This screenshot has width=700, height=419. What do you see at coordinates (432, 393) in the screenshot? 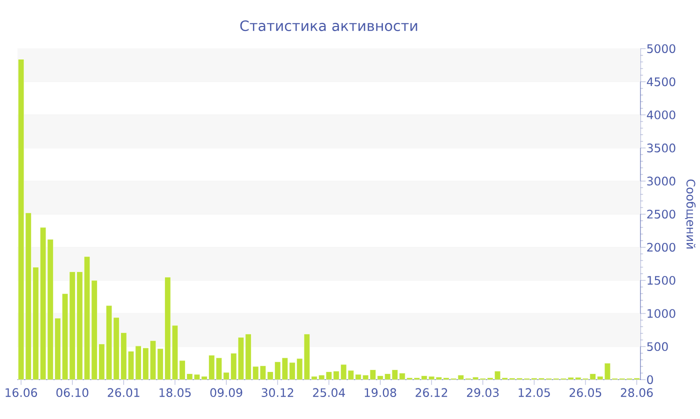
I see `x-tick-label: 26.12` at bounding box center [432, 393].